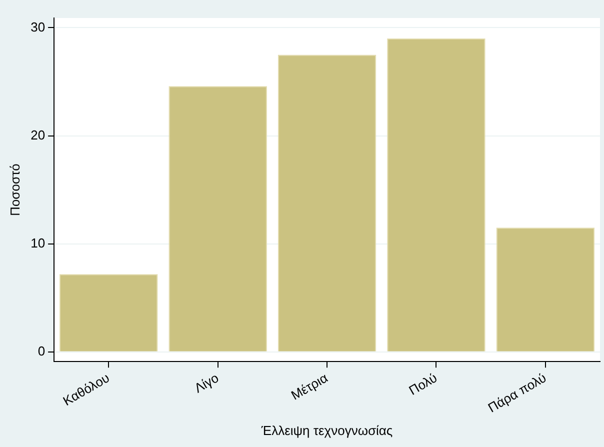  I want to click on y-tick-label: 10, so click(38, 242).